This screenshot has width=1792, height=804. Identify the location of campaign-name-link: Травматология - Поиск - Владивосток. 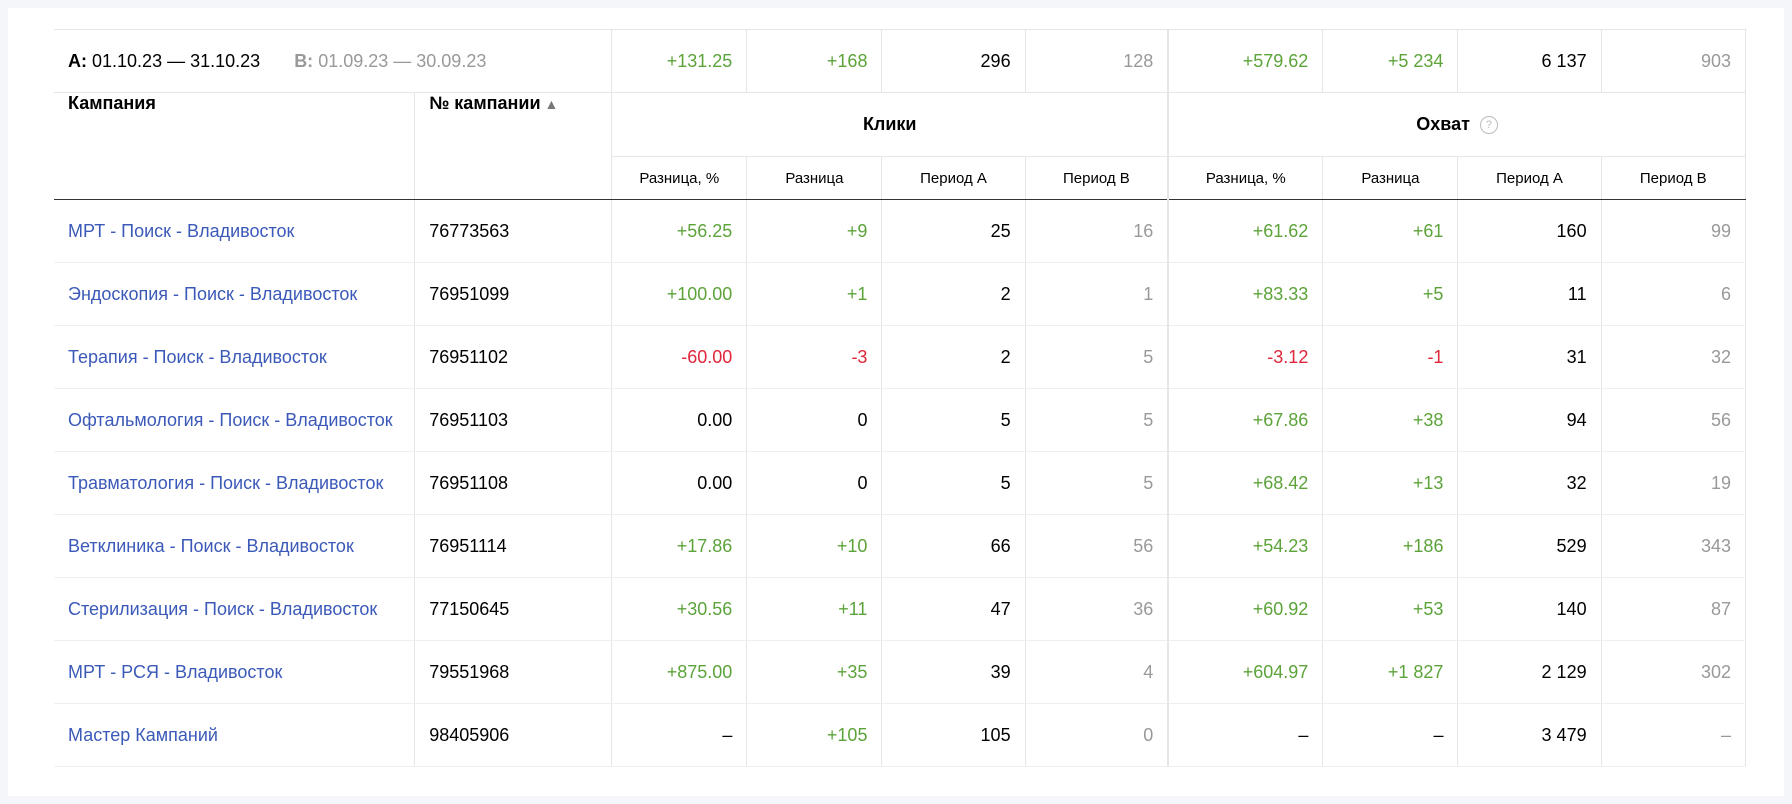
(234, 483).